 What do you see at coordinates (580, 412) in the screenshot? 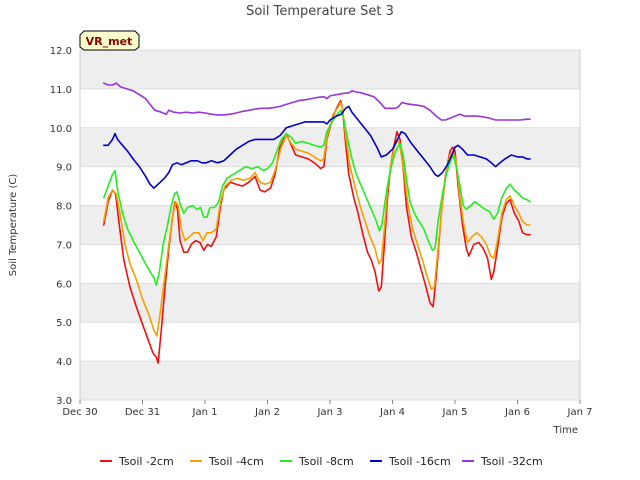
I see `x-tick-label: Jan 7` at bounding box center [580, 412].